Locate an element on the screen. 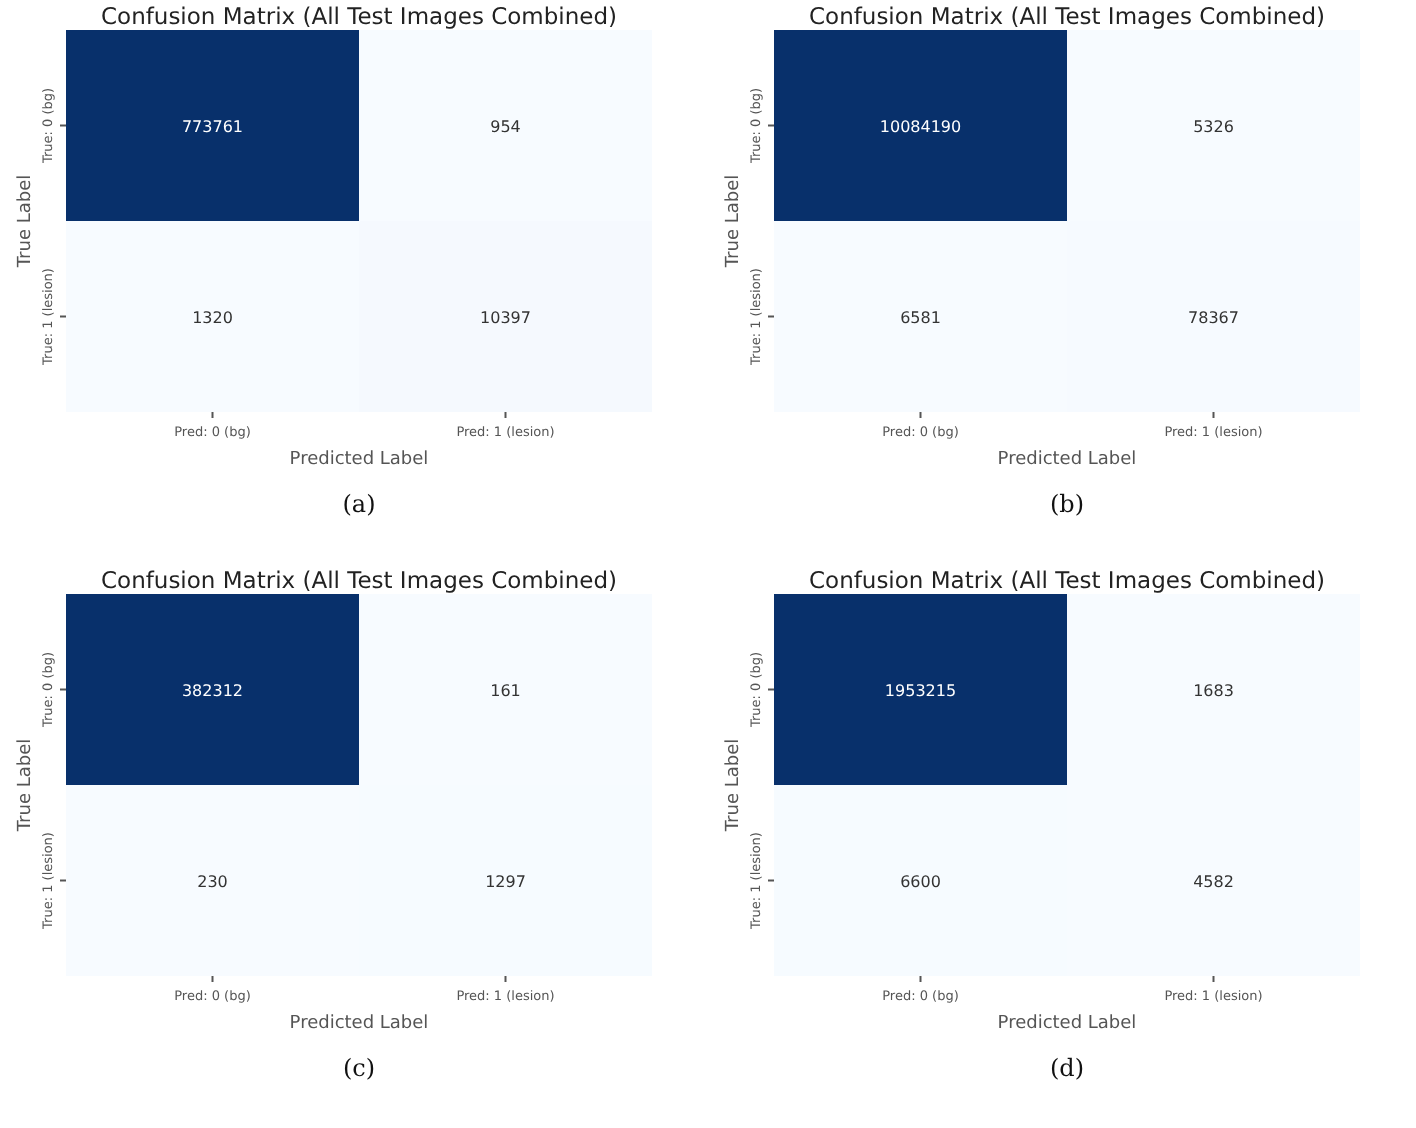  data-label: 382312 is located at coordinates (212, 690).